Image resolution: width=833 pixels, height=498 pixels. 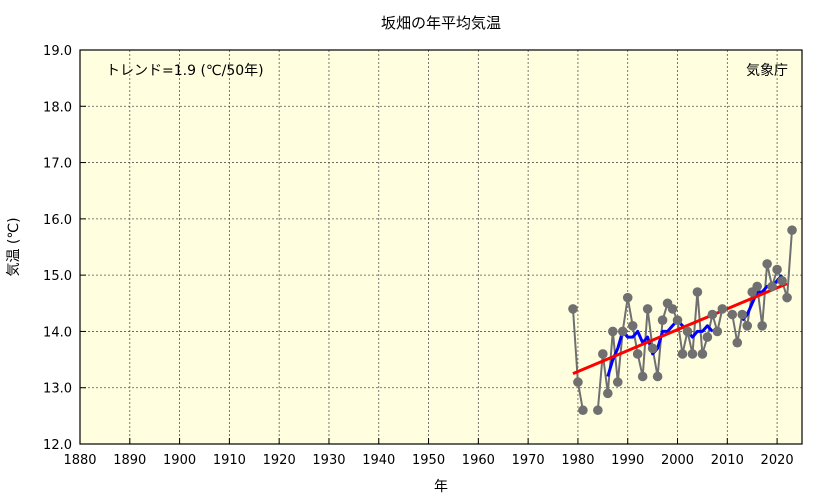 I want to click on chart-title: 坂畑の年平均気温, so click(x=441, y=23).